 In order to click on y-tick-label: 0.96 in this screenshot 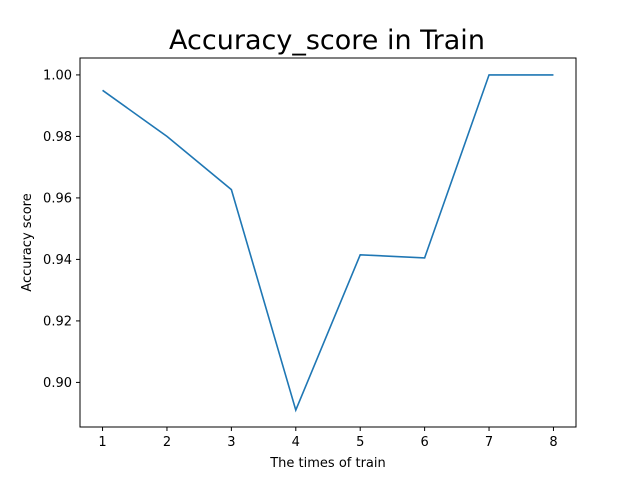, I will do `click(57, 198)`.